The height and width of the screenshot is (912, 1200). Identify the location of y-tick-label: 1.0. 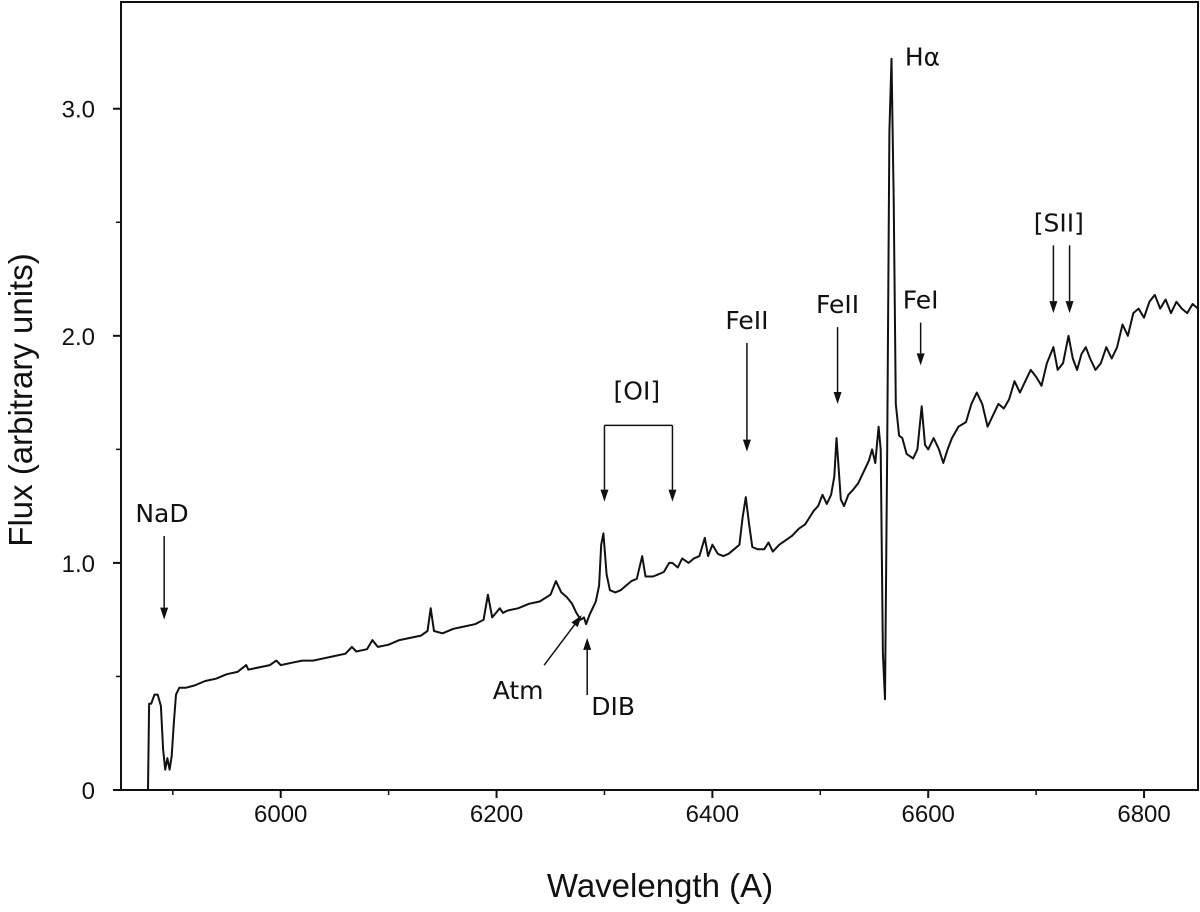
(78, 564).